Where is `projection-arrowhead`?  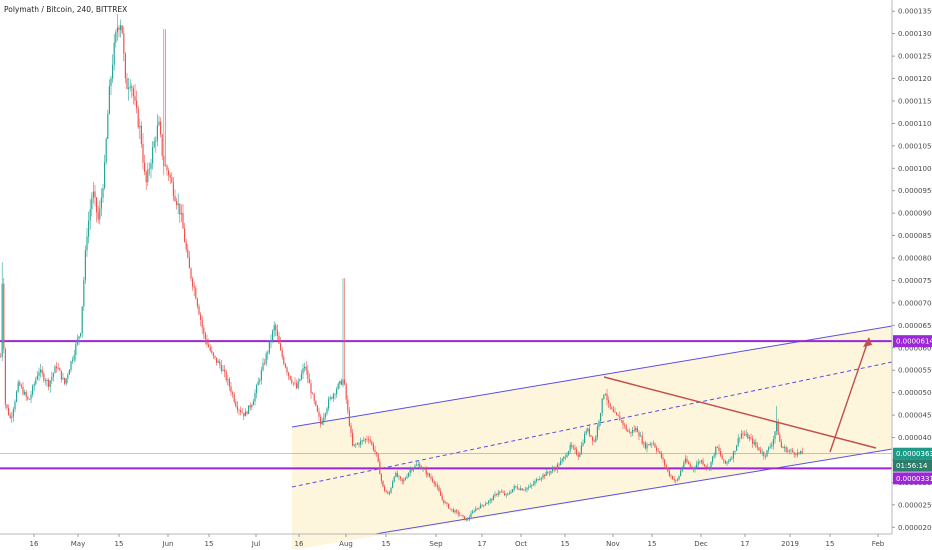 projection-arrowhead is located at coordinates (867, 342).